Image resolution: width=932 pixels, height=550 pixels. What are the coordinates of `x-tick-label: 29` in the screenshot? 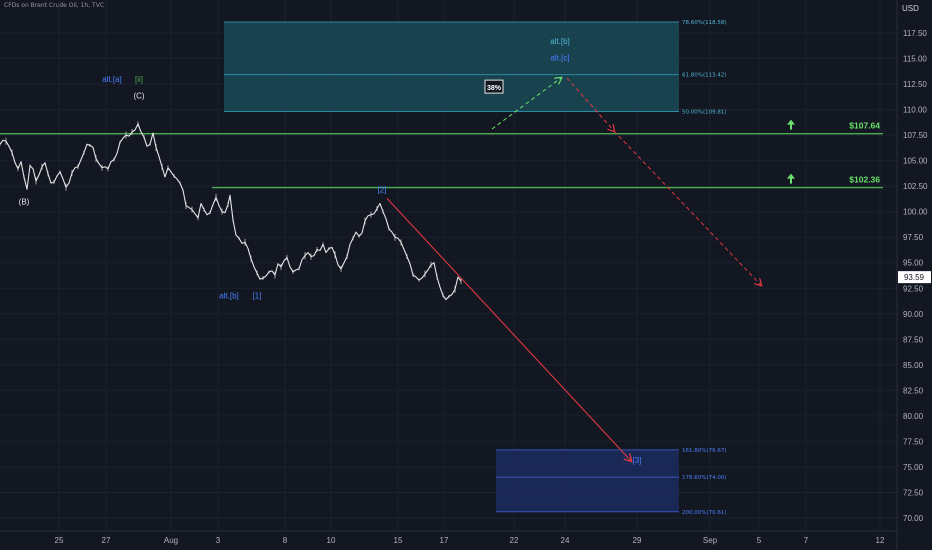 It's located at (637, 540).